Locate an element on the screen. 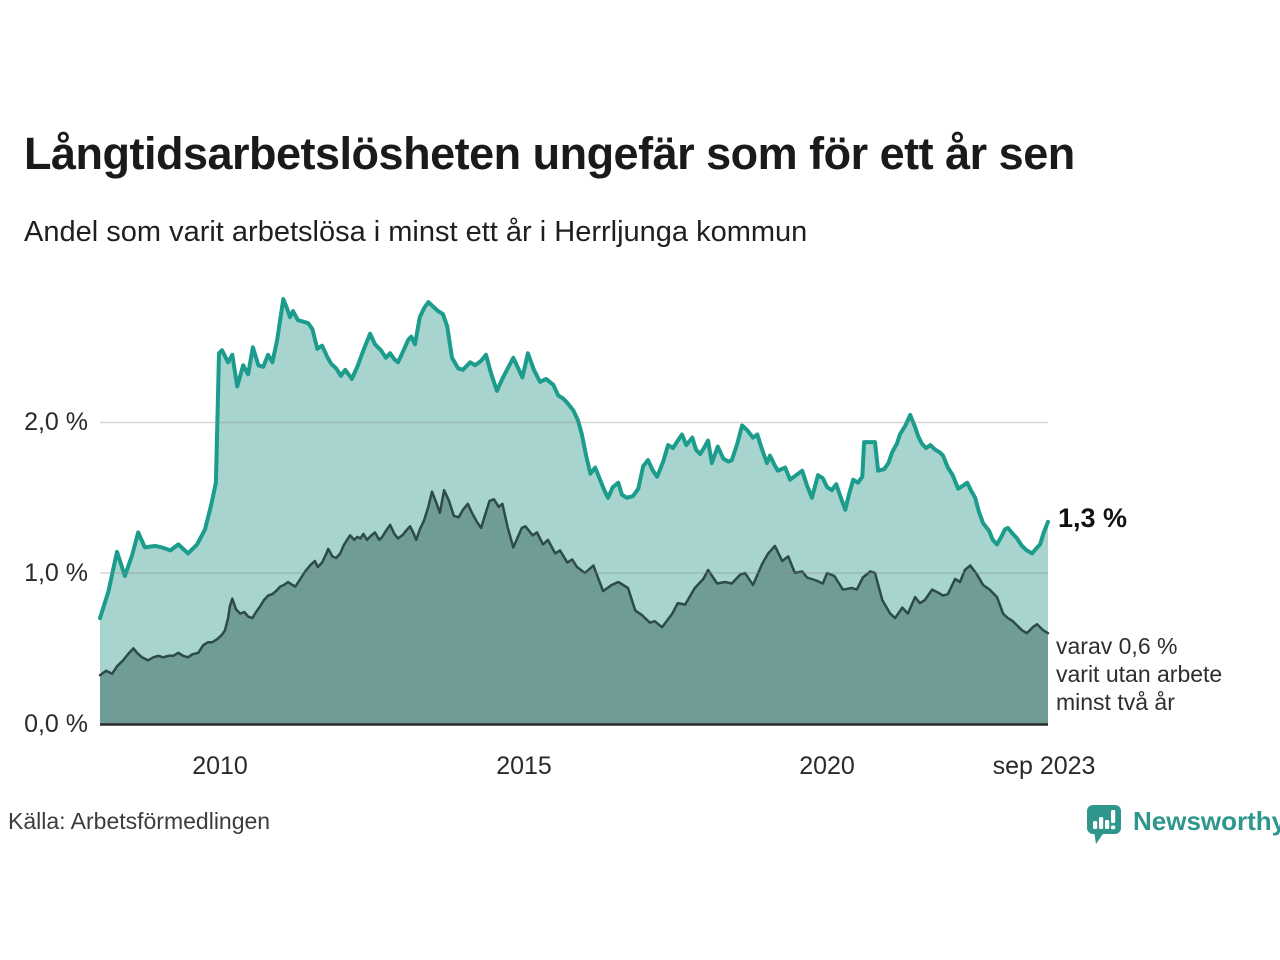 The height and width of the screenshot is (960, 1280). y-tick-label-2: 2,0 % is located at coordinates (56, 422).